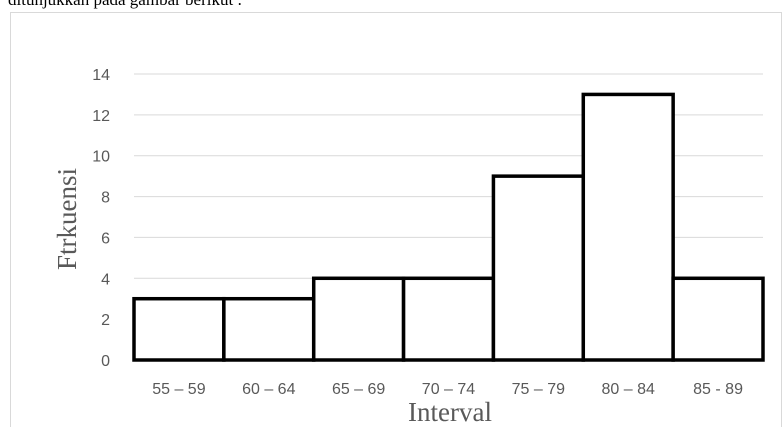  I want to click on y-tick-label: 6, so click(105, 238).